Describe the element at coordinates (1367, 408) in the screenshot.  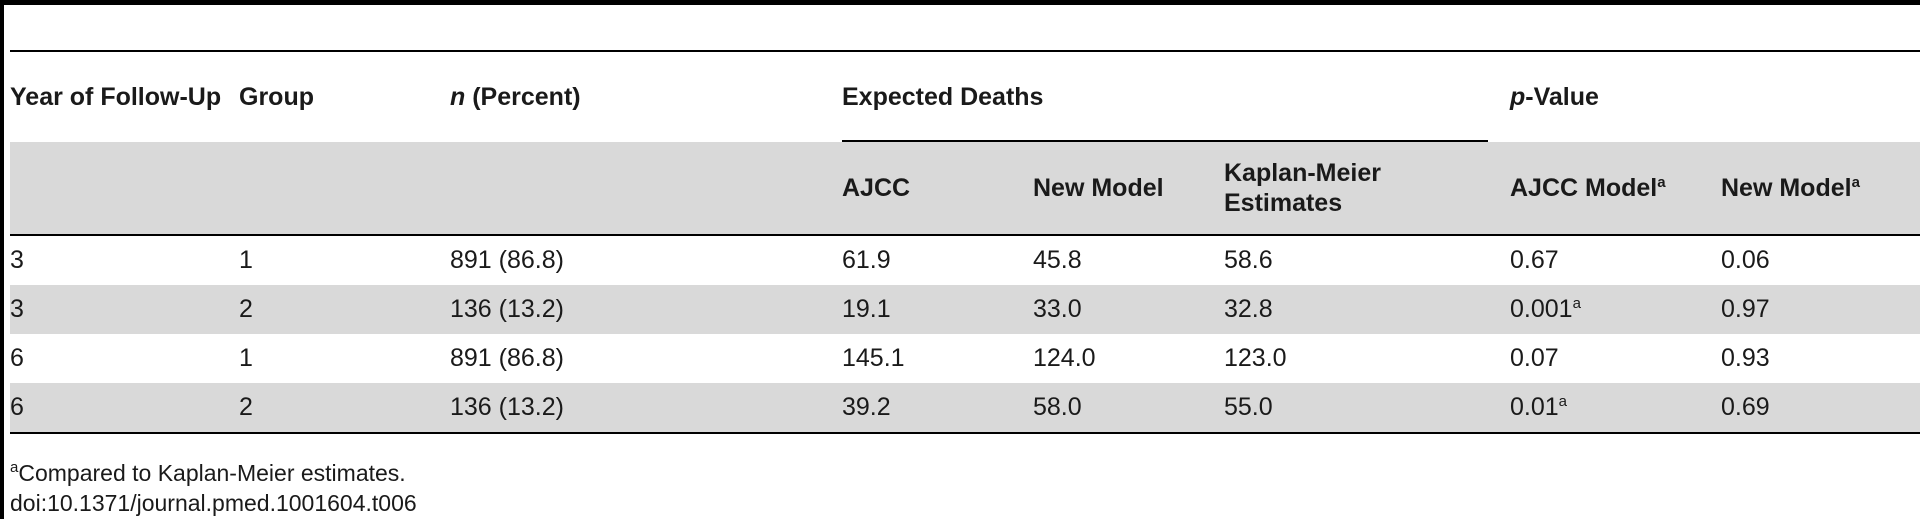
I see `cell-kaplan-meier: 55.0` at that location.